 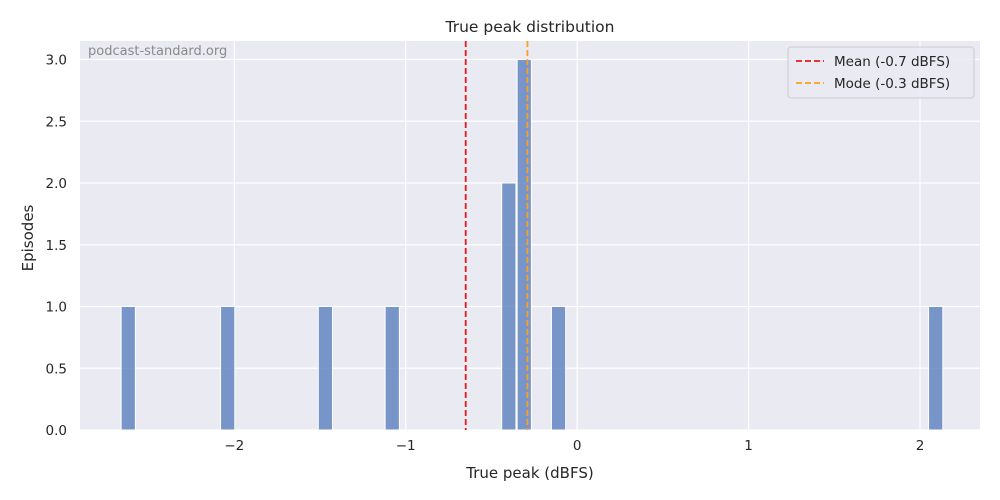 I want to click on x-axis-ticks: −2 −1 0 1 2, so click(x=574, y=446).